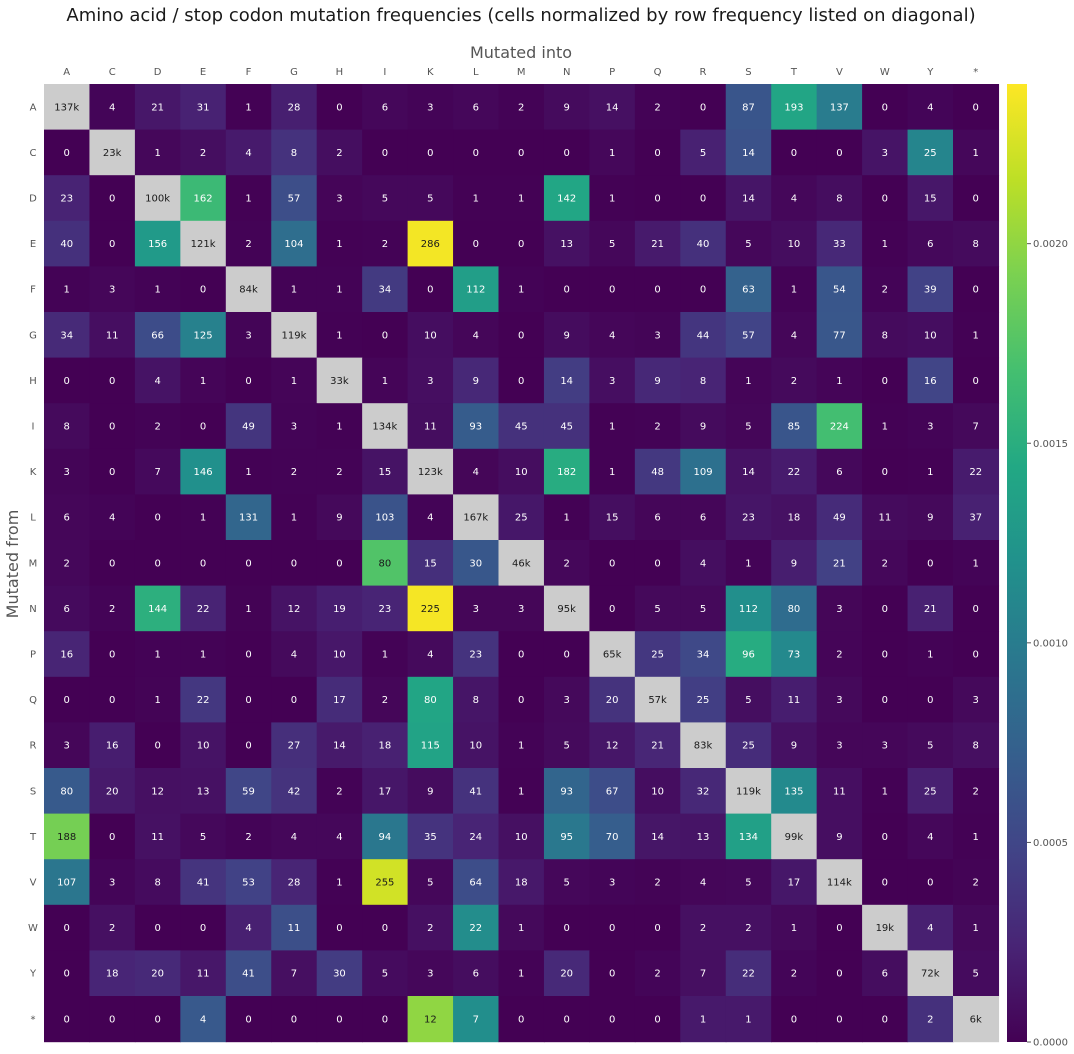  I want to click on cell-value-label: 11, so click(839, 791).